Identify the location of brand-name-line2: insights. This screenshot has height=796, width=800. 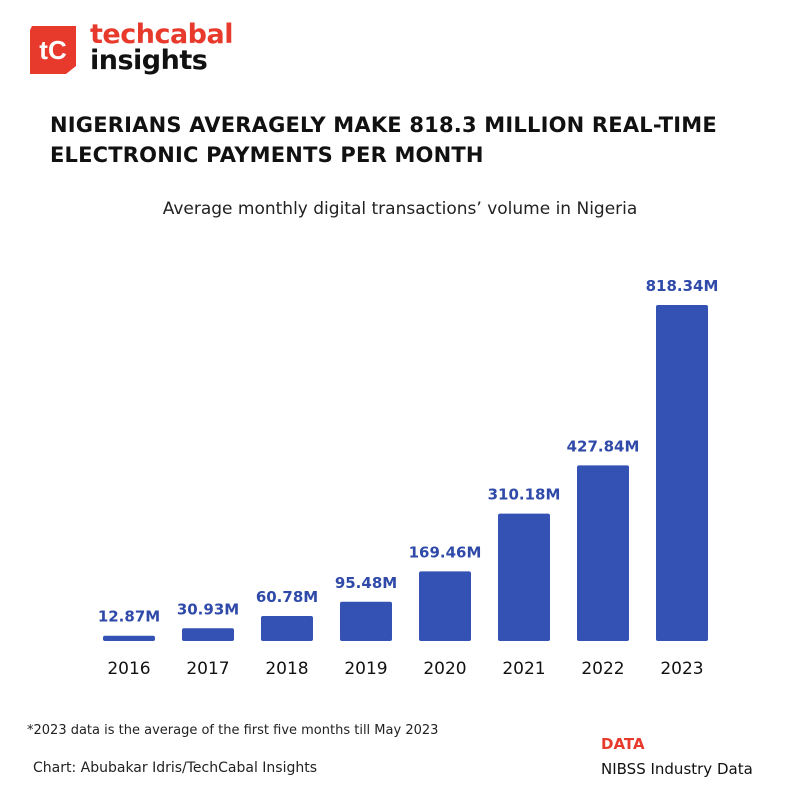
(149, 60).